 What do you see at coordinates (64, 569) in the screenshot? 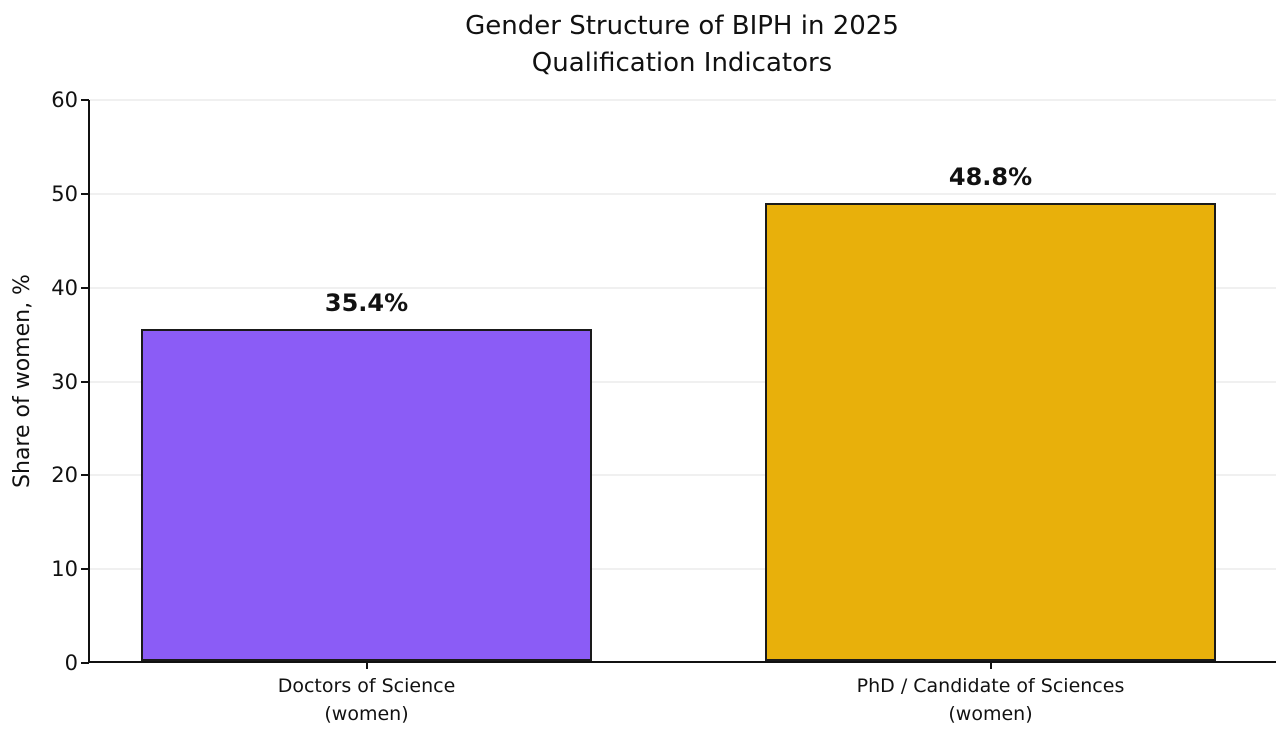
I see `y-tick-label-10: 10` at bounding box center [64, 569].